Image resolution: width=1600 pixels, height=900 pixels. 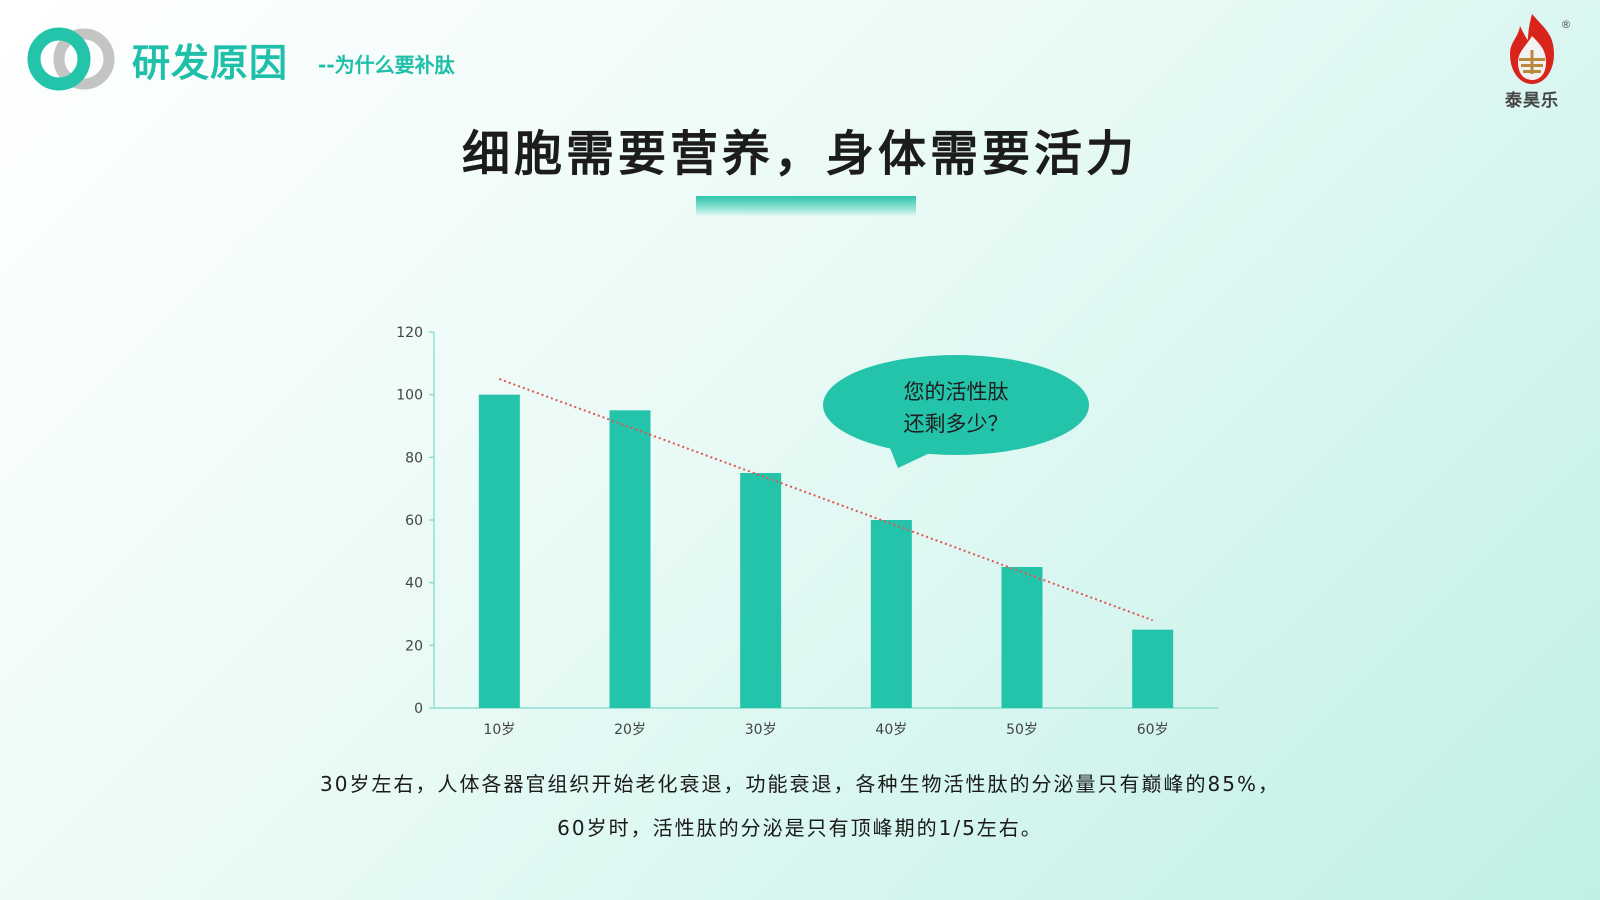 What do you see at coordinates (956, 405) in the screenshot?
I see `speech-bubble-body` at bounding box center [956, 405].